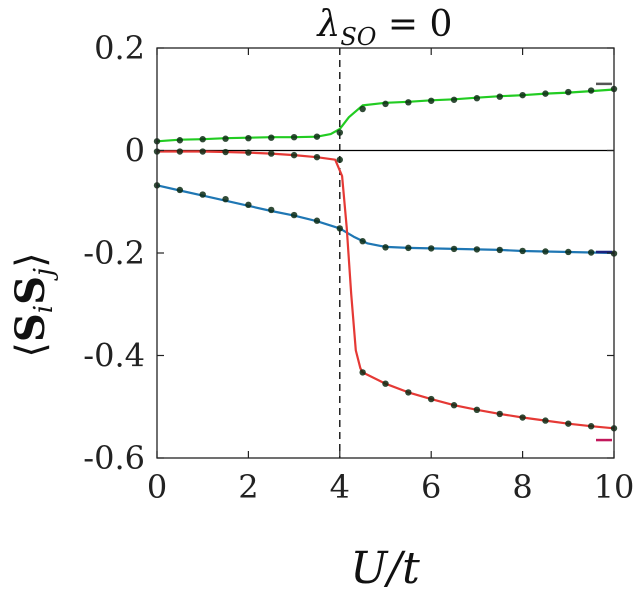  I want to click on x-tick-label: 4, so click(340, 487).